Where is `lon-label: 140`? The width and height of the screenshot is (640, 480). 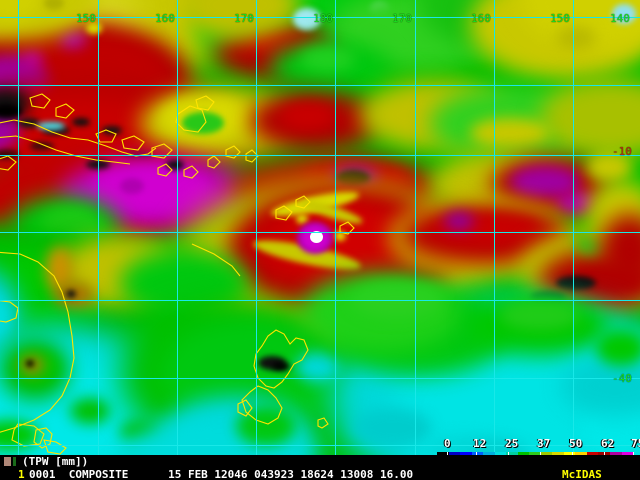 lon-label: 140 is located at coordinates (620, 18).